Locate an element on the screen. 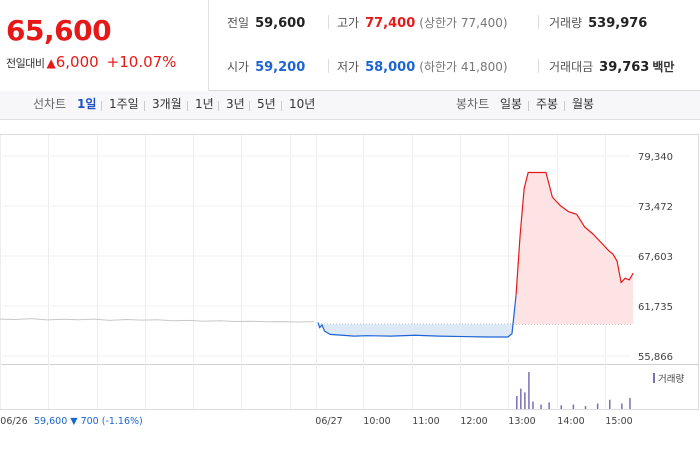 The width and height of the screenshot is (700, 450). price-change: 전일대비 ▲6,000 +10.07% is located at coordinates (91, 62).